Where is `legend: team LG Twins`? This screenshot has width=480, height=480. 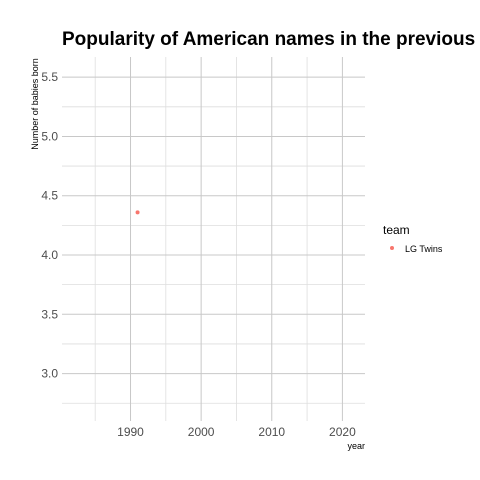
legend: team LG Twins is located at coordinates (413, 238).